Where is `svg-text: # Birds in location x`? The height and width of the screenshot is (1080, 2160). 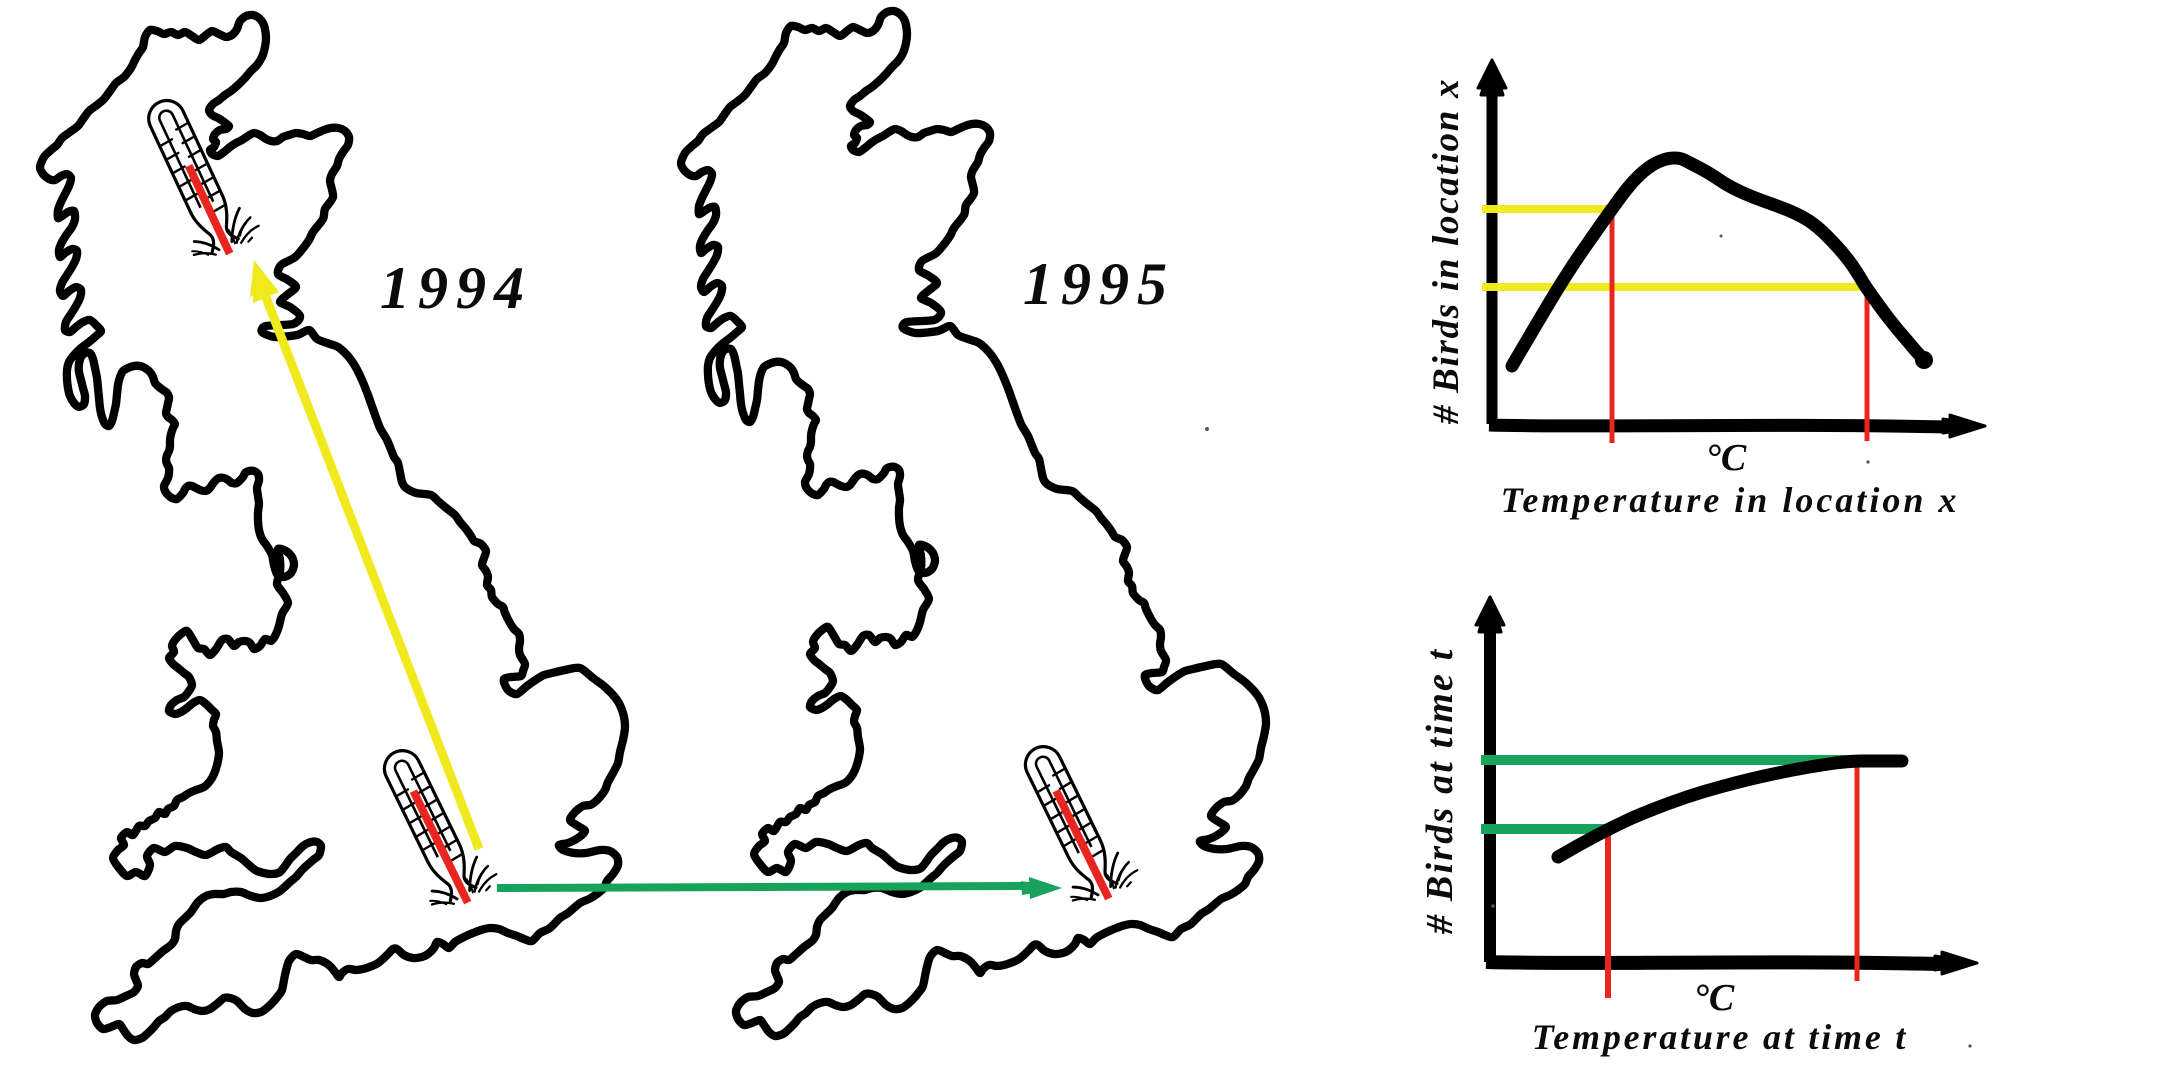
svg-text: # Birds in location x is located at coordinates (1446, 251).